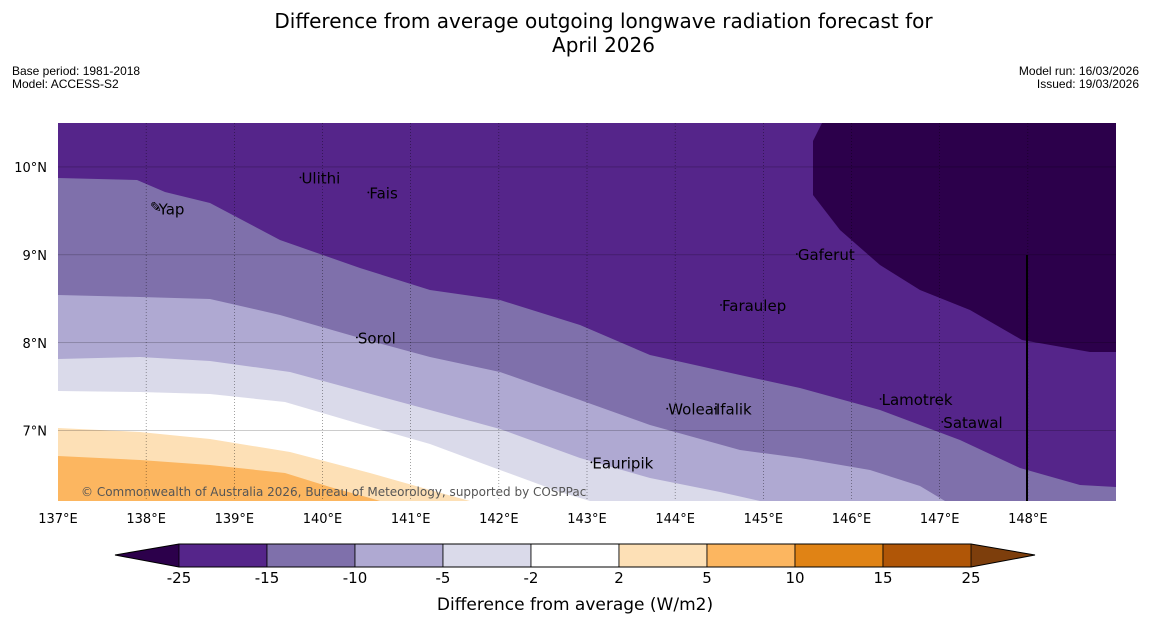  I want to click on place-label-yap: Yap, so click(171, 209).